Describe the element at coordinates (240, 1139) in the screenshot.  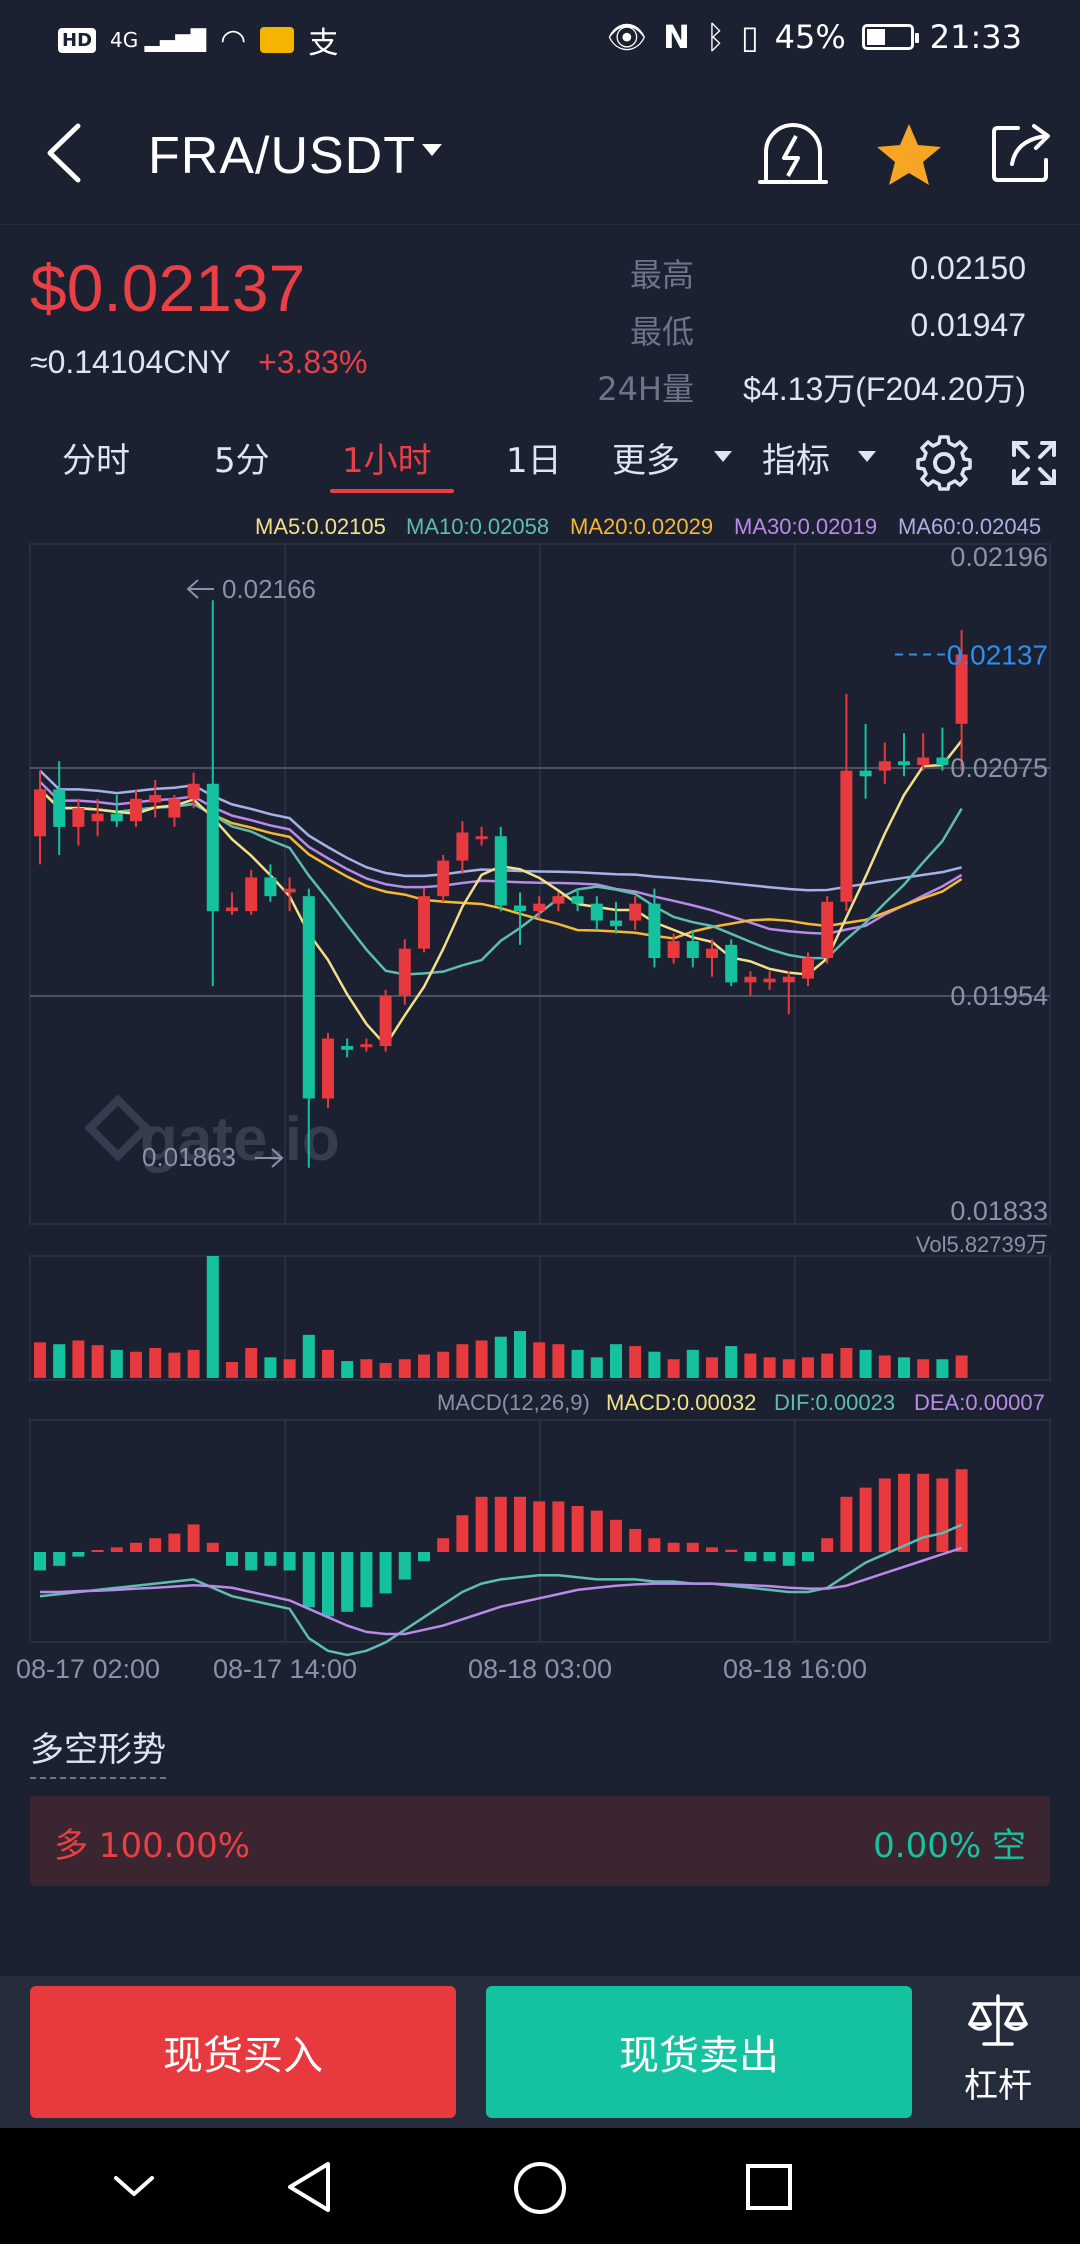
I see `svg-text: gate.io` at that location.